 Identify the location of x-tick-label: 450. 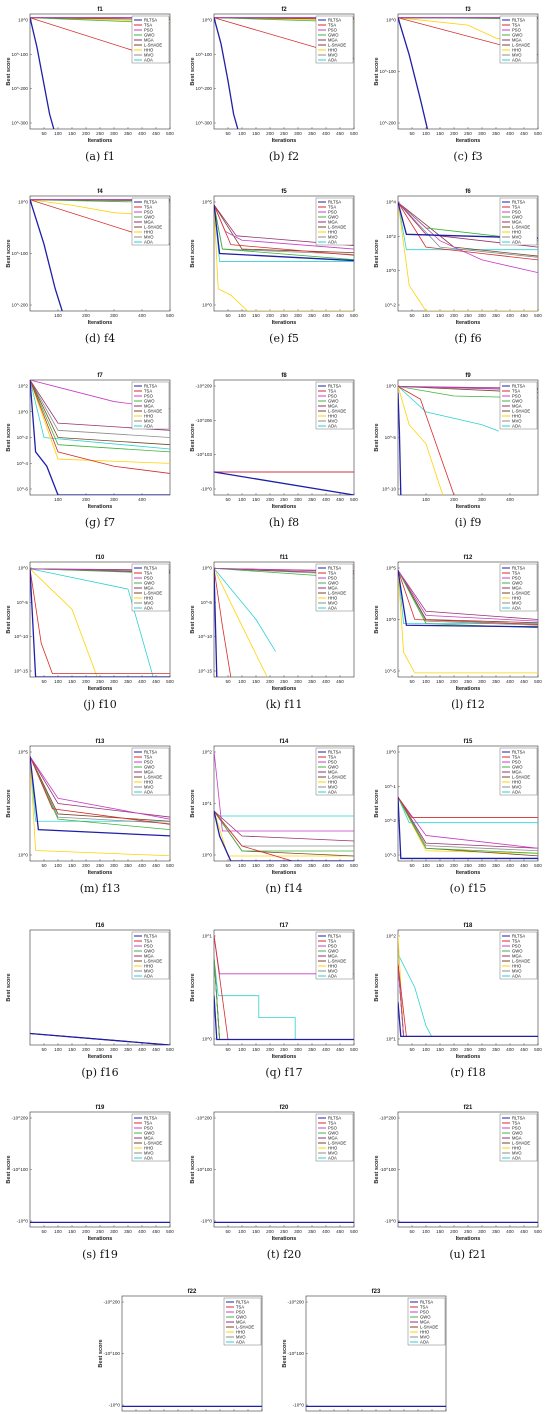
(524, 681).